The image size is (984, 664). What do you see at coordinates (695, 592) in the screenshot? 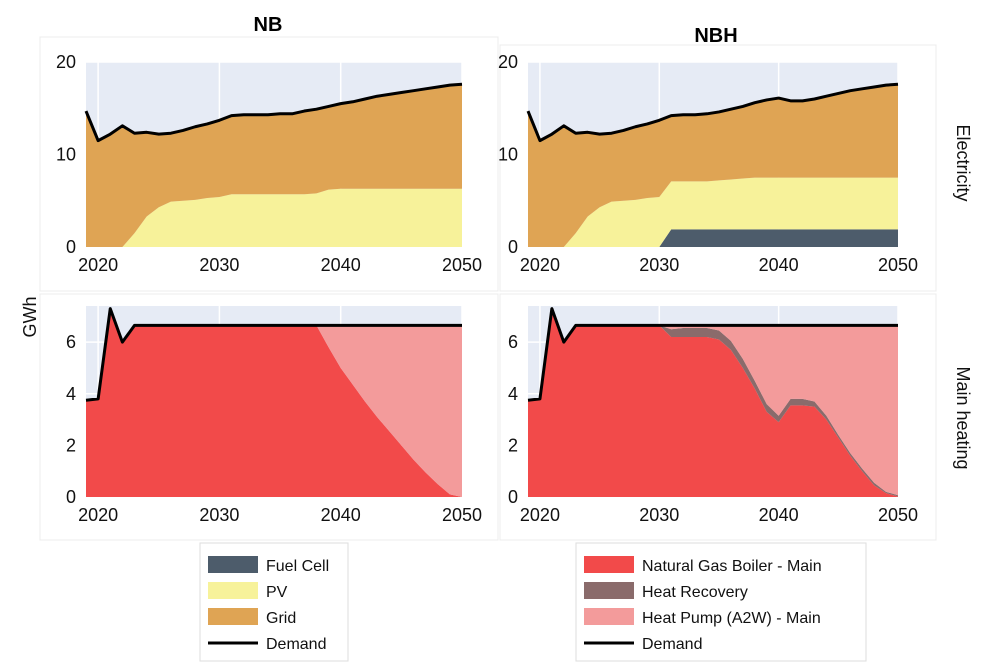
I see `legend-label: Heat Recovery` at bounding box center [695, 592].